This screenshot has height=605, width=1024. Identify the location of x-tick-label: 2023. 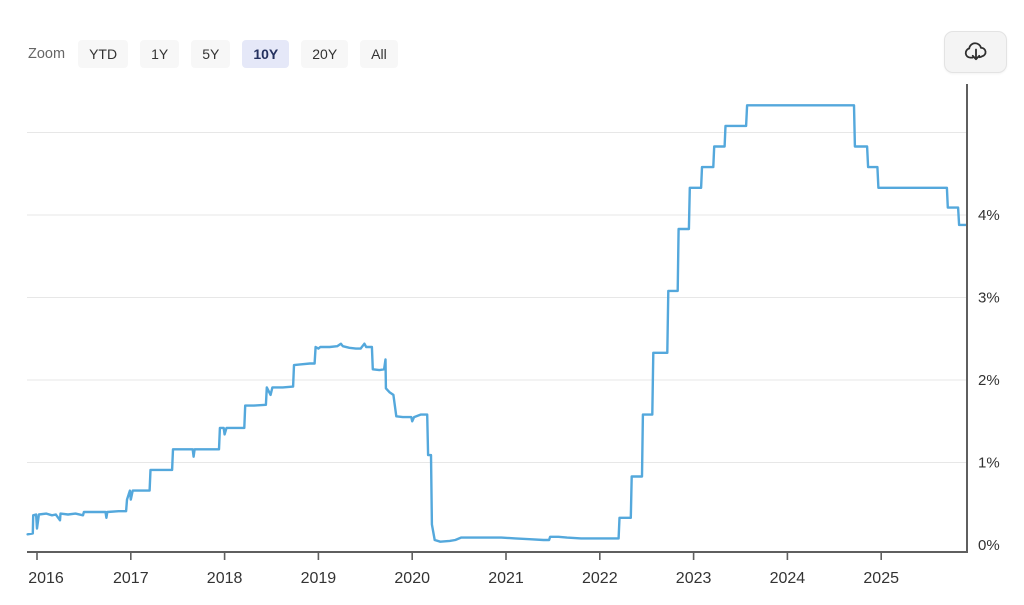
(694, 578).